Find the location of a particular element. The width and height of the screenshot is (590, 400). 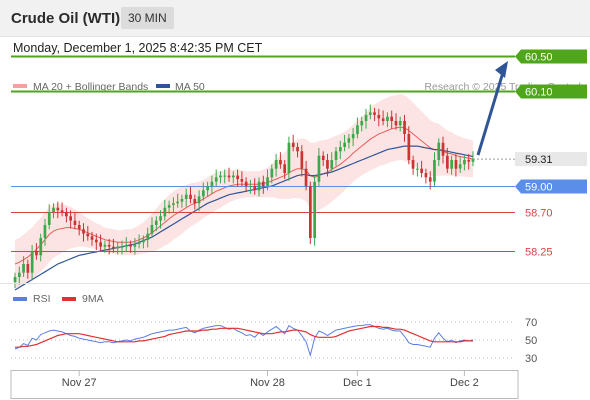

rsi-tick-70: 70 is located at coordinates (531, 323).